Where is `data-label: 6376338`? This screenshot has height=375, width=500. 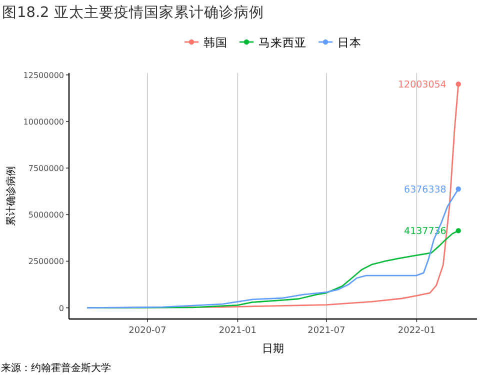
data-label: 6376338 is located at coordinates (425, 190).